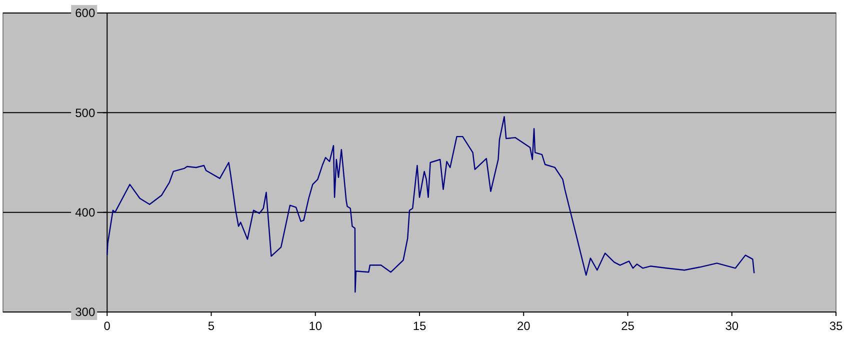 Image resolution: width=850 pixels, height=340 pixels. Describe the element at coordinates (836, 326) in the screenshot. I see `x-tick-label: 35` at that location.